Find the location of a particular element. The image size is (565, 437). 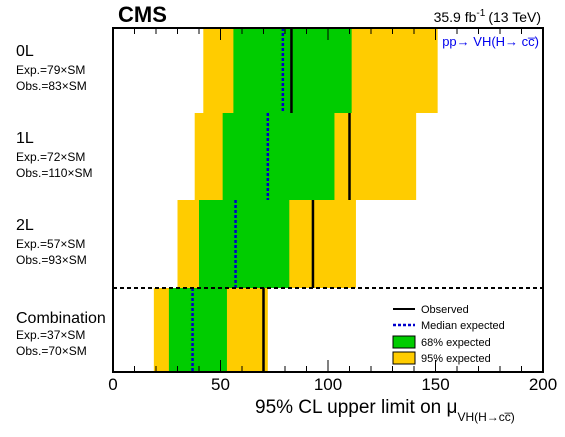

x-axis-title-main: 95% CL upper limit on μ is located at coordinates (356, 407).